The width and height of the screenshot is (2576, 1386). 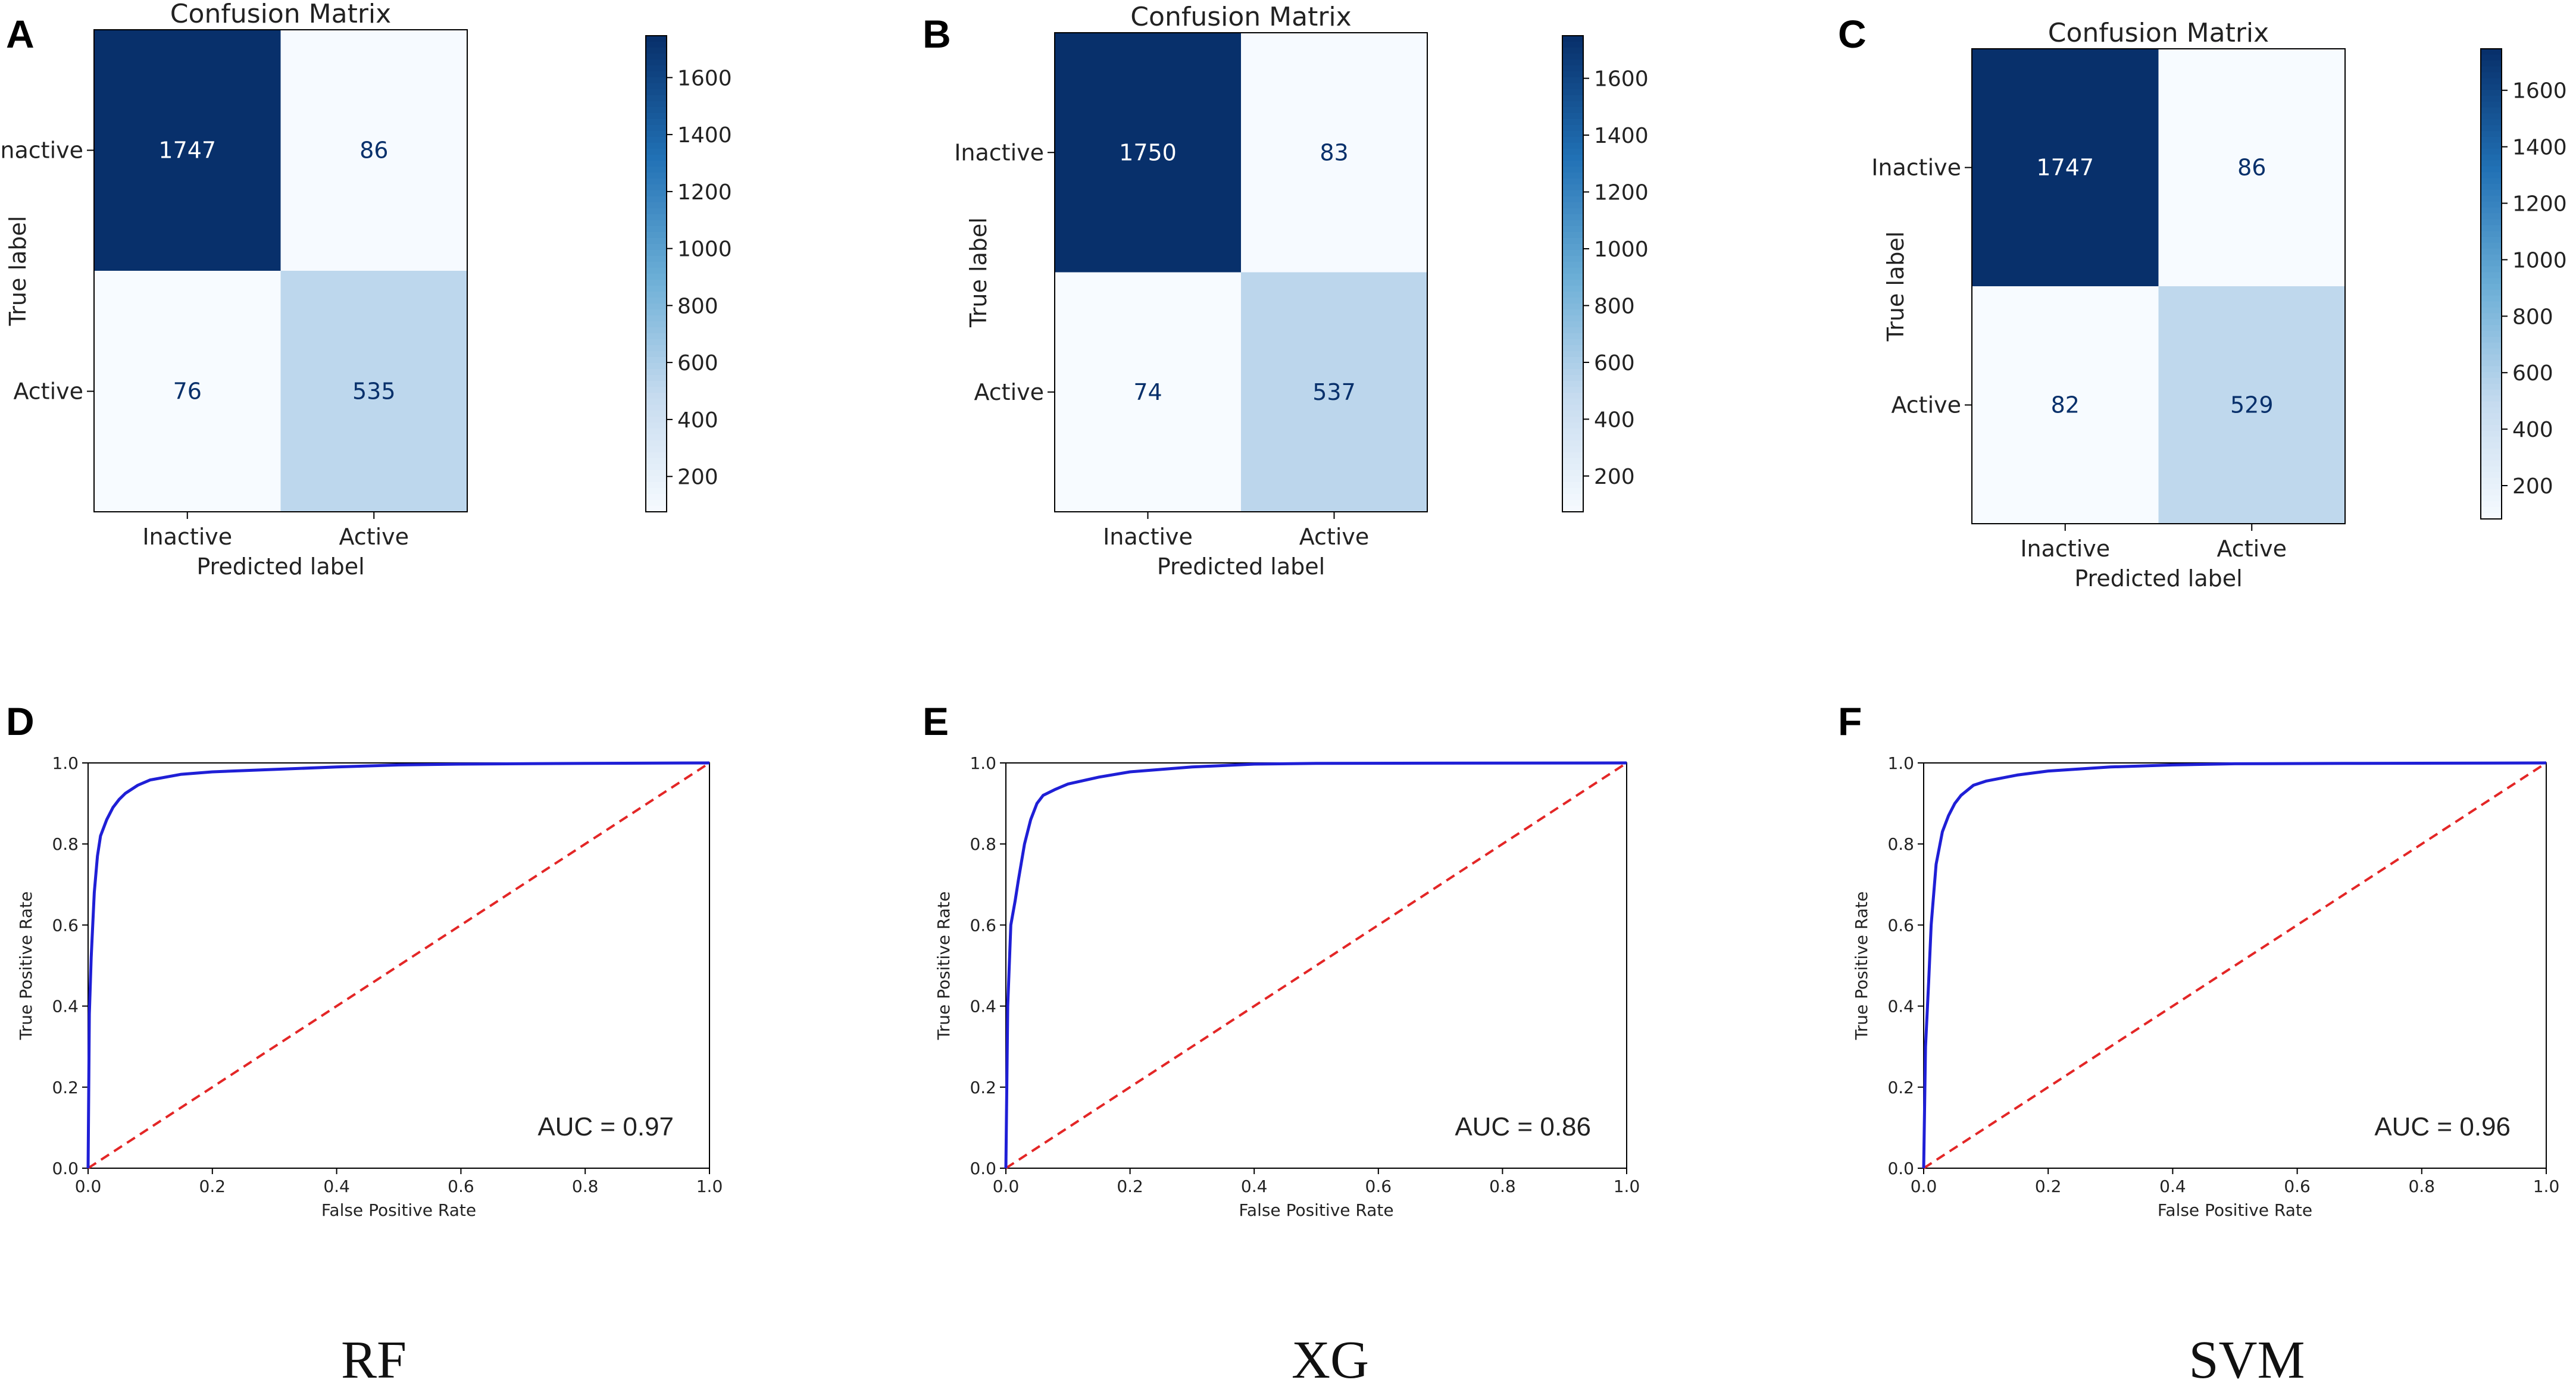 What do you see at coordinates (1573, 273) in the screenshot?
I see `colorbar-frame` at bounding box center [1573, 273].